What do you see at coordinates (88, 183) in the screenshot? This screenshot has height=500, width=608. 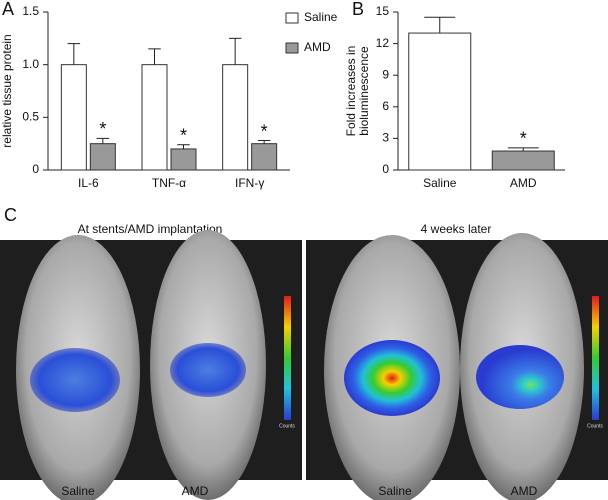 I see `x-tick-label: IL-6` at bounding box center [88, 183].